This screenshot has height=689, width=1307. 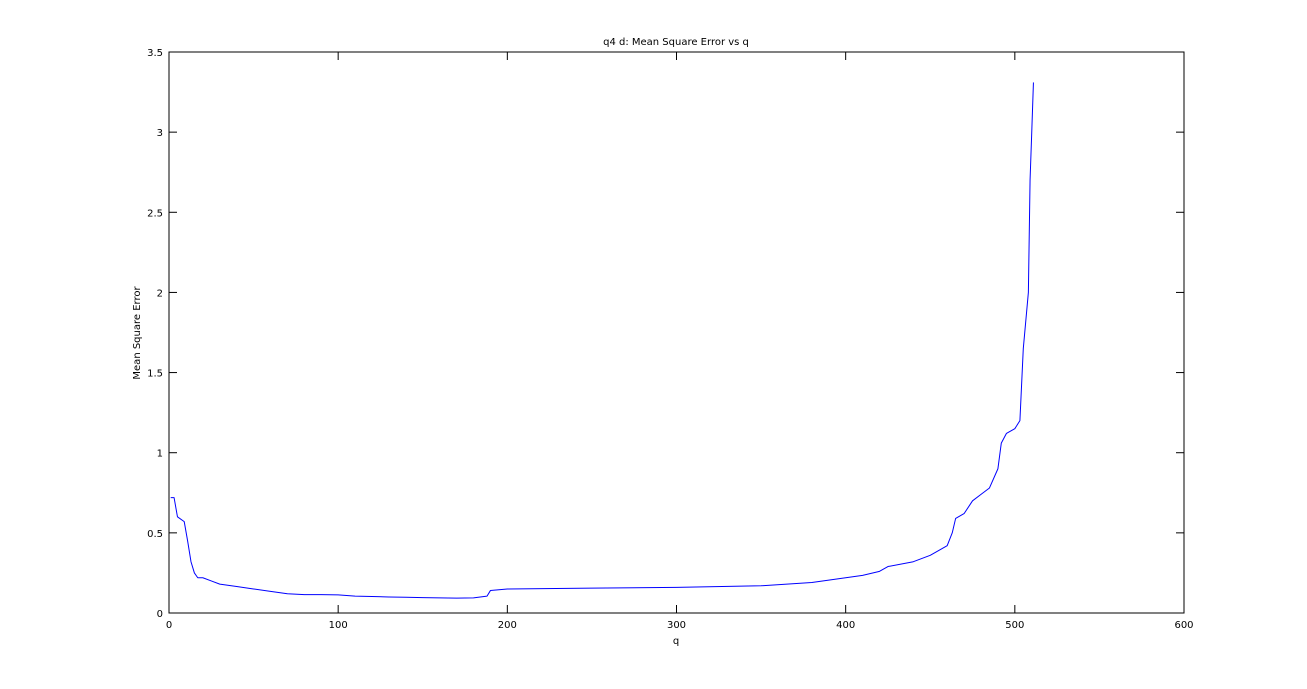 What do you see at coordinates (676, 625) in the screenshot?
I see `x-tick-label: 300` at bounding box center [676, 625].